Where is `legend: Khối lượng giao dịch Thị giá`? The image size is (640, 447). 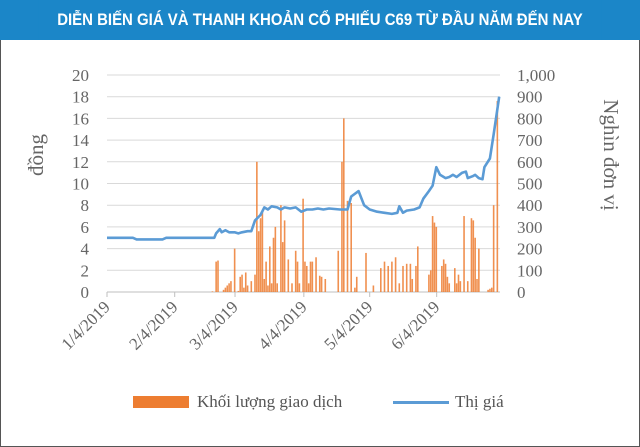 legend: Khối lượng giao dịch Thị giá is located at coordinates (320, 407).